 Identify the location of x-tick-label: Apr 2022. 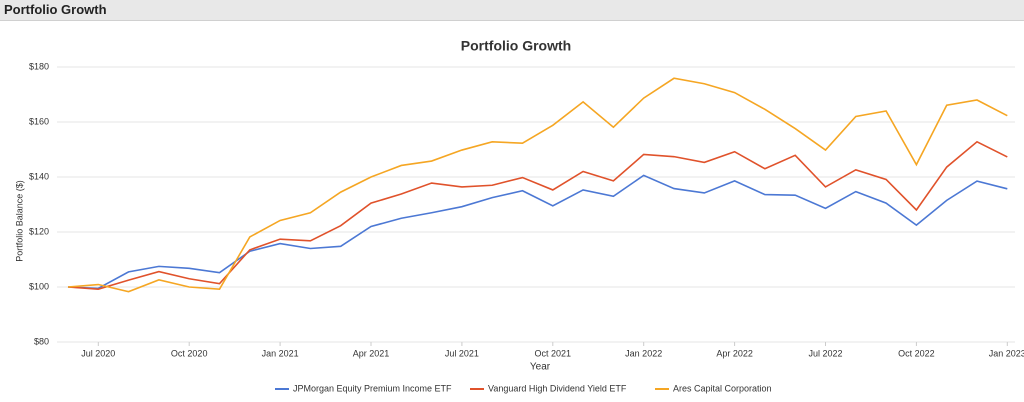
(734, 353).